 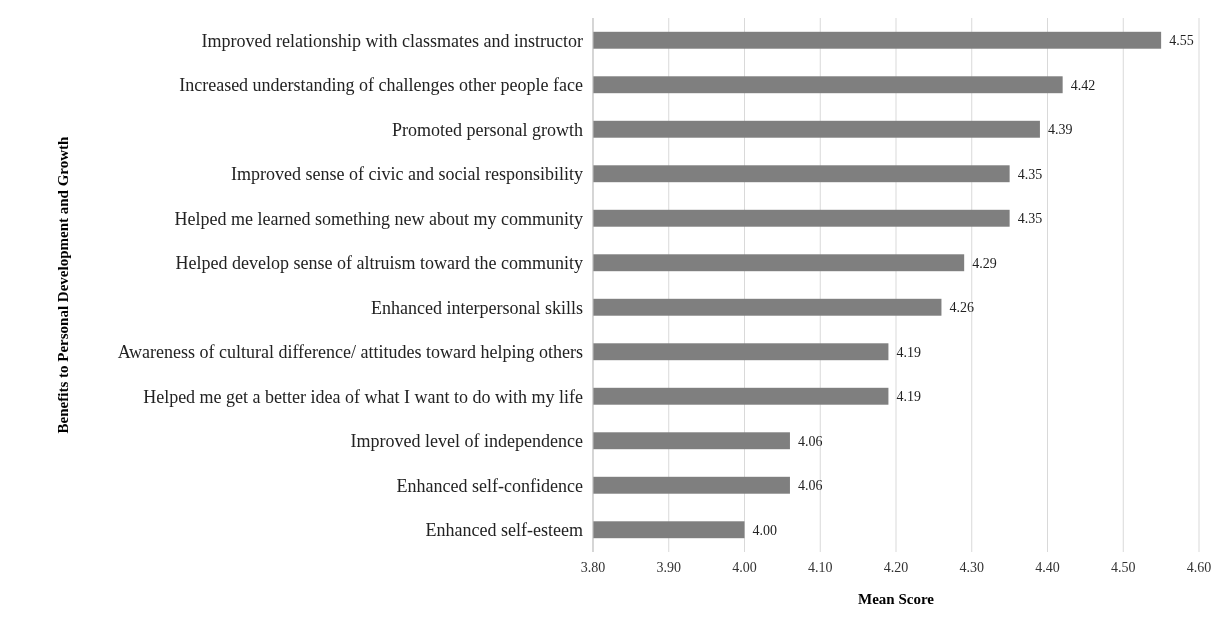 What do you see at coordinates (378, 218) in the screenshot?
I see `y-tick-label: Helped me learned something new about my community` at bounding box center [378, 218].